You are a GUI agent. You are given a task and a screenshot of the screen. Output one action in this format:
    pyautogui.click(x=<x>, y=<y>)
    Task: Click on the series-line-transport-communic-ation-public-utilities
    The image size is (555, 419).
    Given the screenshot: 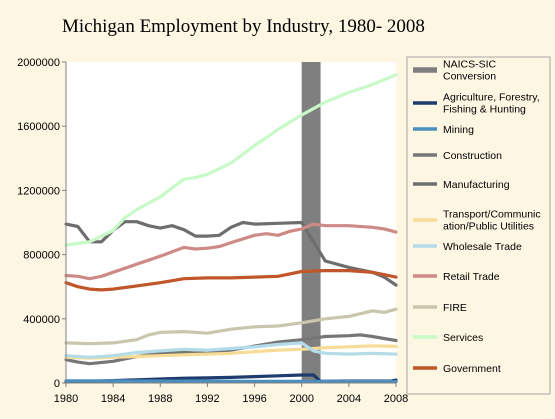 What is the action you would take?
    pyautogui.click(x=231, y=352)
    